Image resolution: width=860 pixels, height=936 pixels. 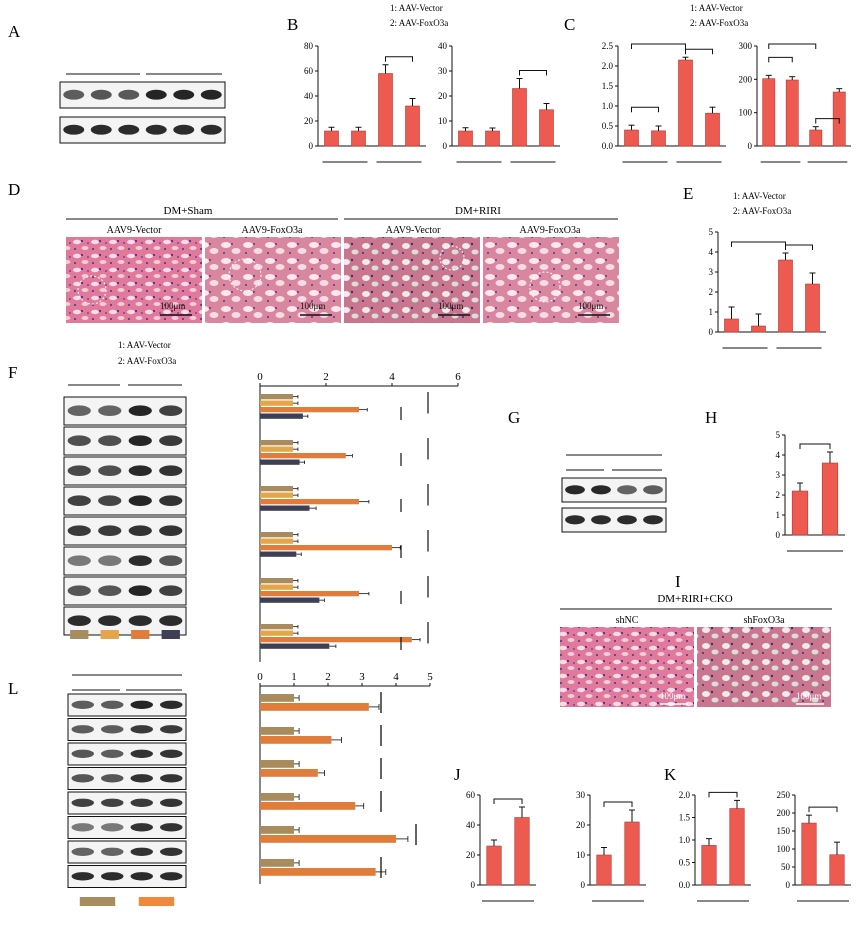 I want to click on y-tick-label: 4, so click(x=711, y=252).